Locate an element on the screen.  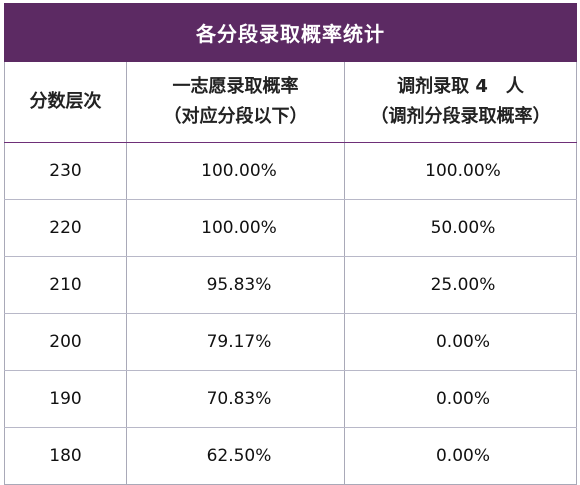
table-row: 230 100.00% 100.00% is located at coordinates (290, 171).